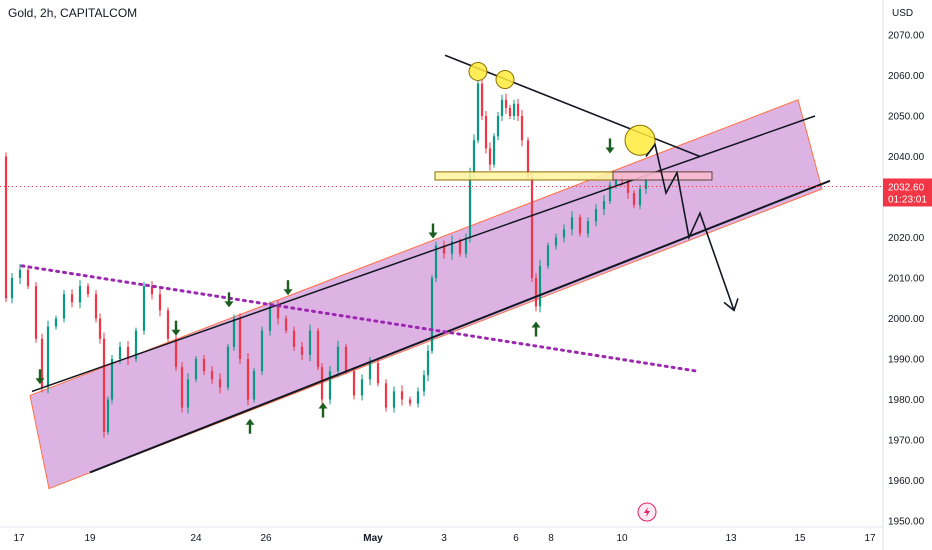 This screenshot has height=550, width=932. Describe the element at coordinates (647, 512) in the screenshot. I see `lightning-icon` at that location.